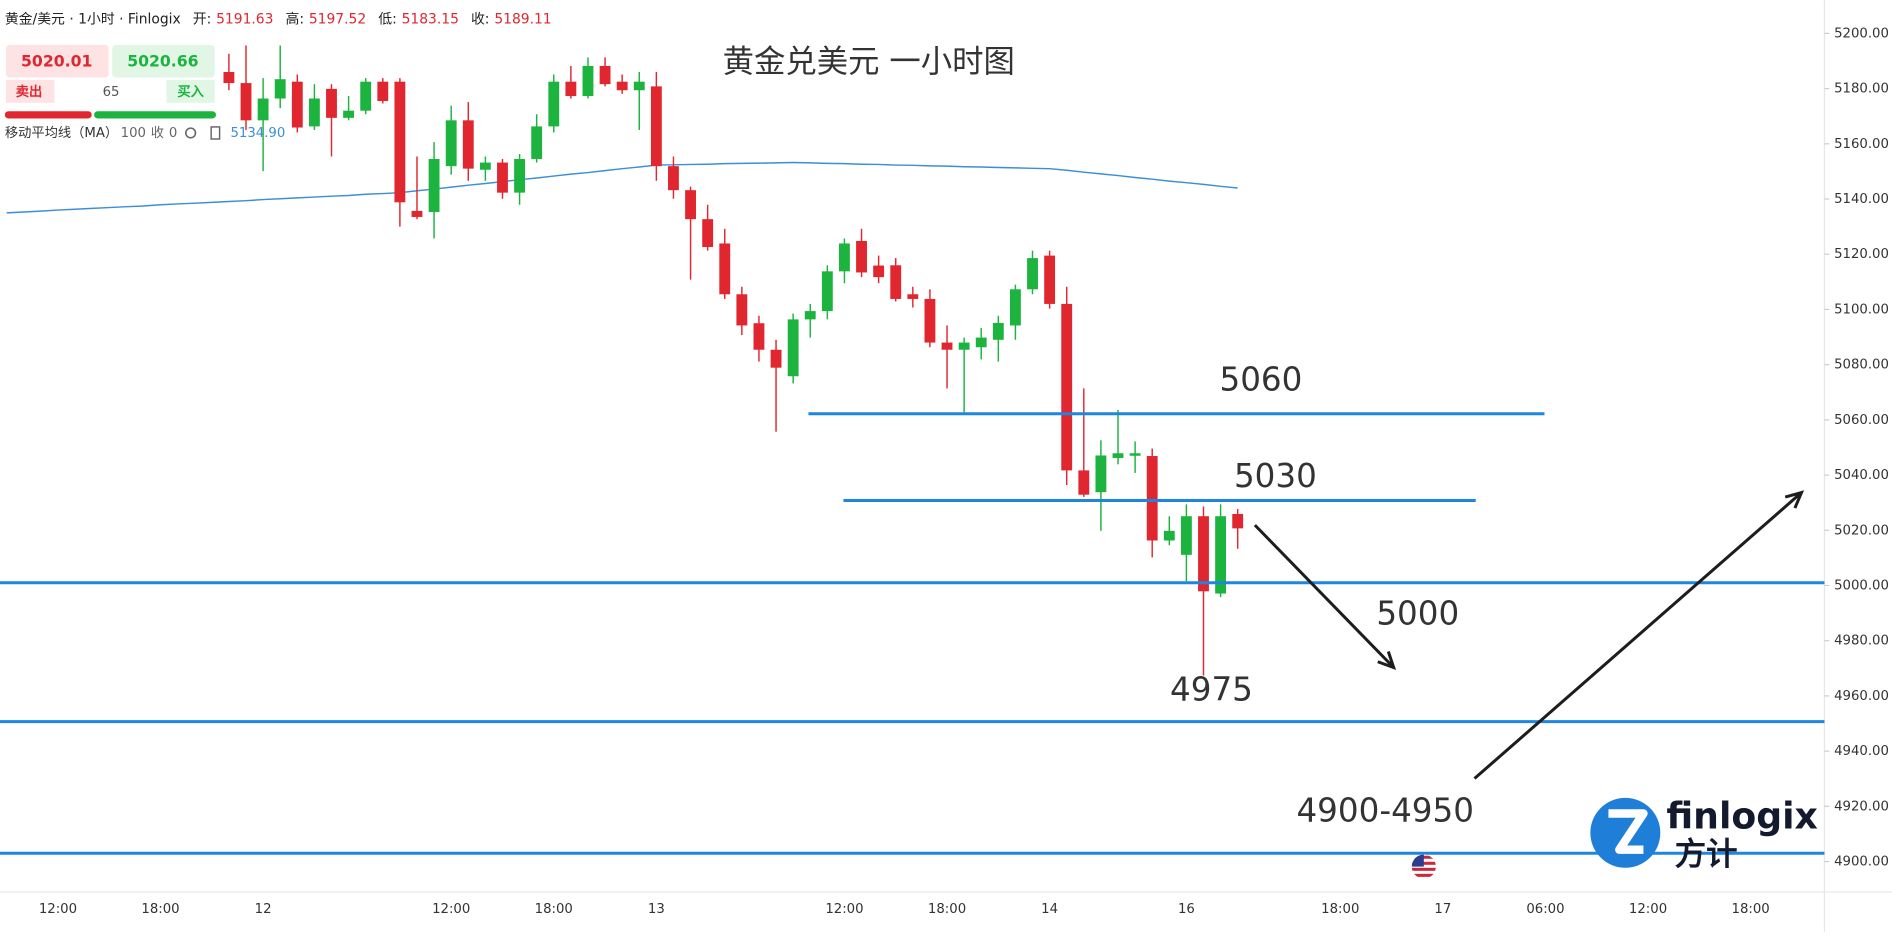 The width and height of the screenshot is (1892, 932). Describe the element at coordinates (1638, 635) in the screenshot. I see `arrow-shaft` at that location.